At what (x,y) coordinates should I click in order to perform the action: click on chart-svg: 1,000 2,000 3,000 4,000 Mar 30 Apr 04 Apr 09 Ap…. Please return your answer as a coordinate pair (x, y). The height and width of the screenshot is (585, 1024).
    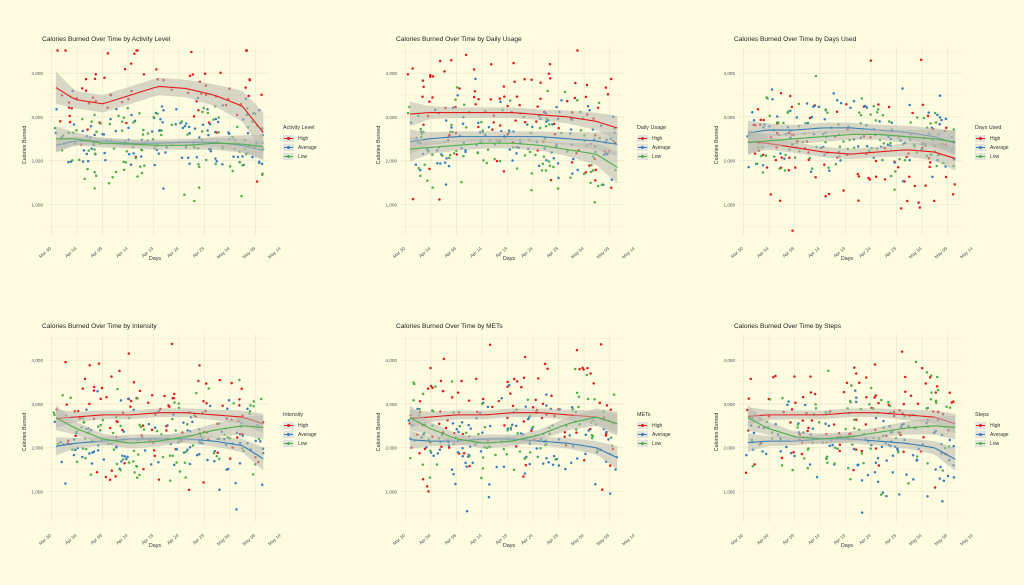
    Looking at the image, I should click on (511, 440).